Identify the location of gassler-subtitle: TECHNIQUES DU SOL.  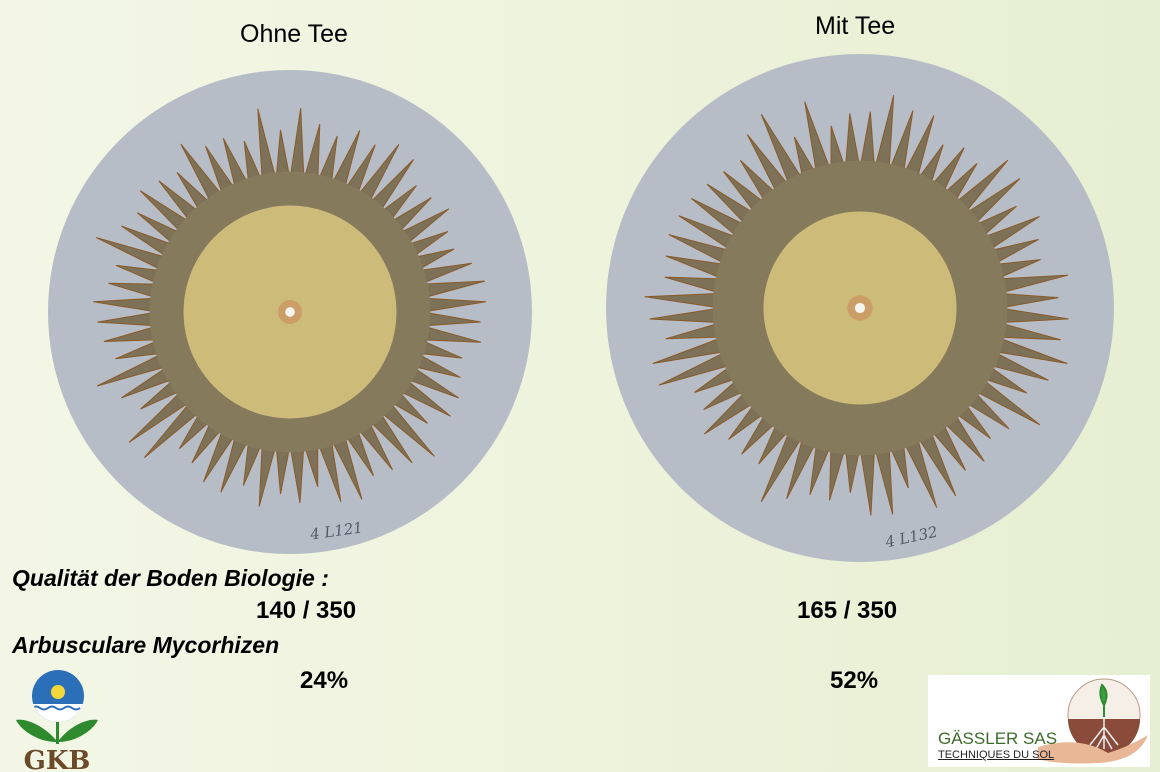
(996, 755).